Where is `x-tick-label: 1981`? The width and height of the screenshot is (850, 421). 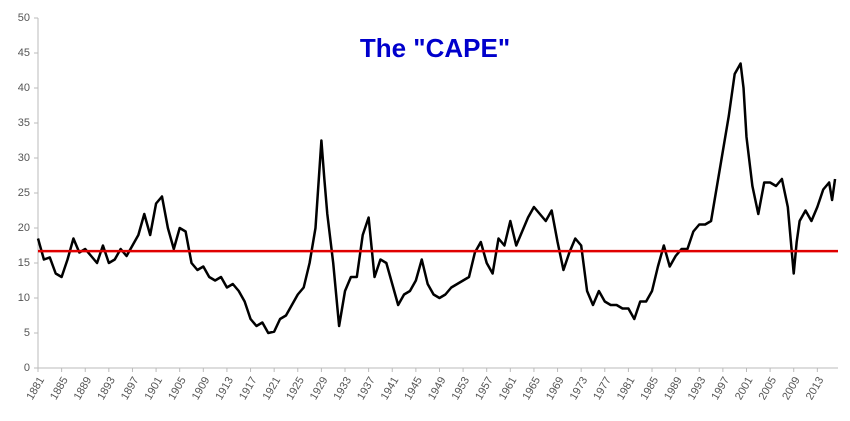 x-tick-label: 1981 is located at coordinates (626, 388).